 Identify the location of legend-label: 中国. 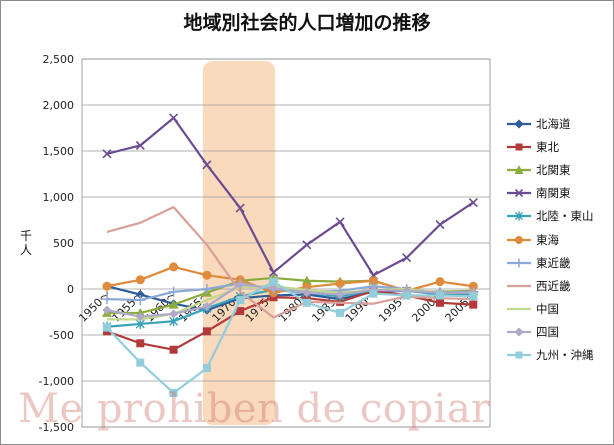
(547, 309).